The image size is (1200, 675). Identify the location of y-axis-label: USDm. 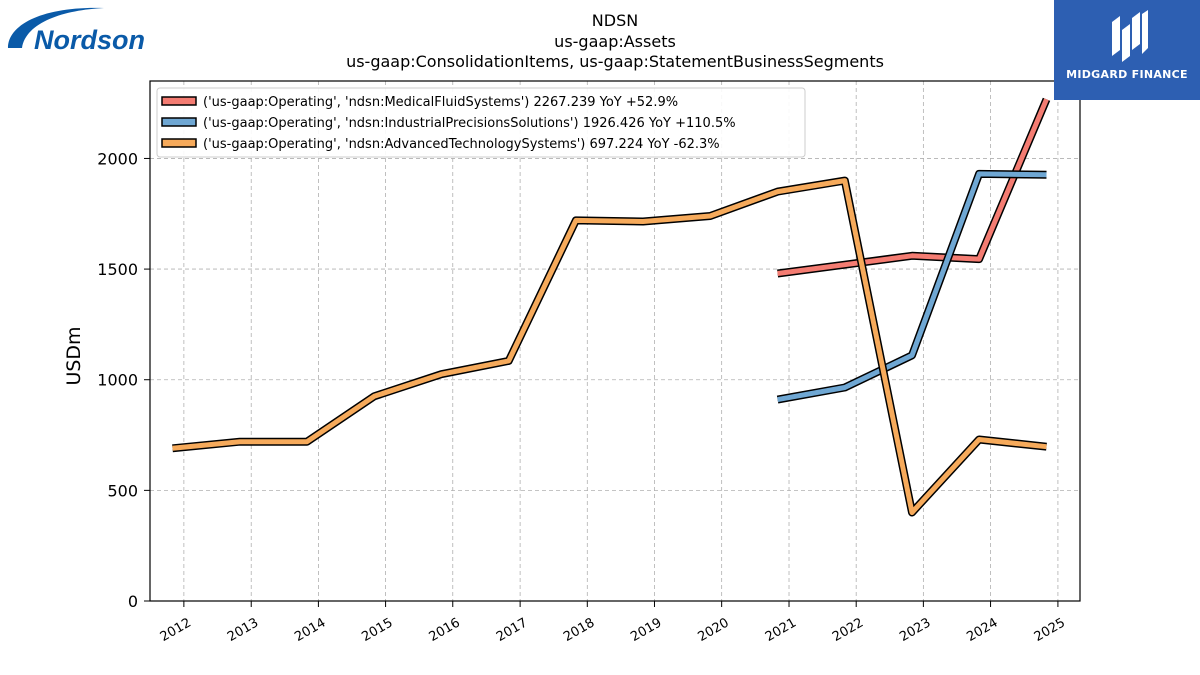
(74, 355).